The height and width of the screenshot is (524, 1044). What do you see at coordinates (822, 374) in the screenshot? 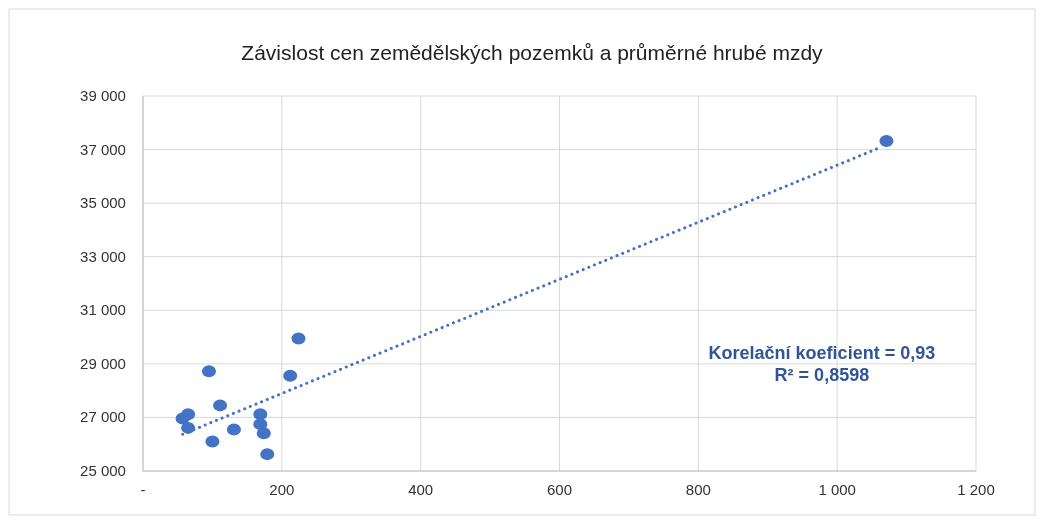
I see `annotation: R² = 0,8598` at bounding box center [822, 374].